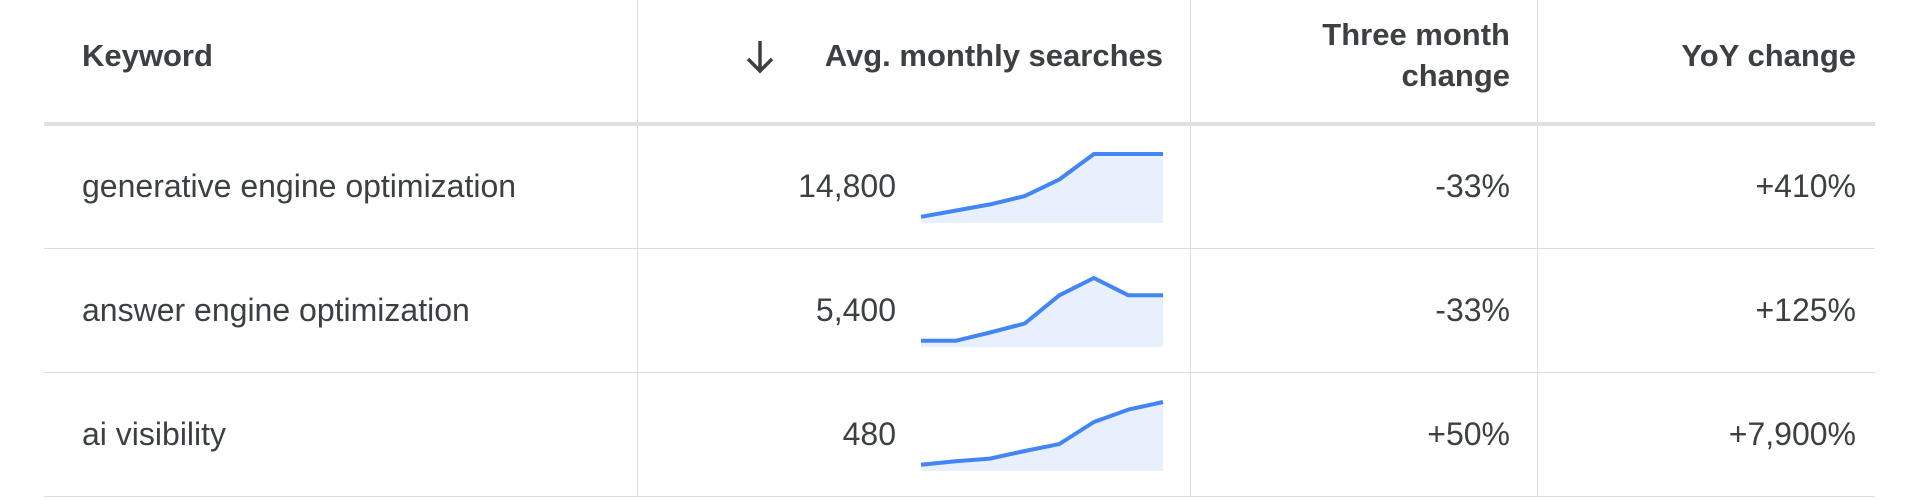 This screenshot has height=500, width=1920. What do you see at coordinates (299, 186) in the screenshot?
I see `keyword-cell: generative engine optimization` at bounding box center [299, 186].